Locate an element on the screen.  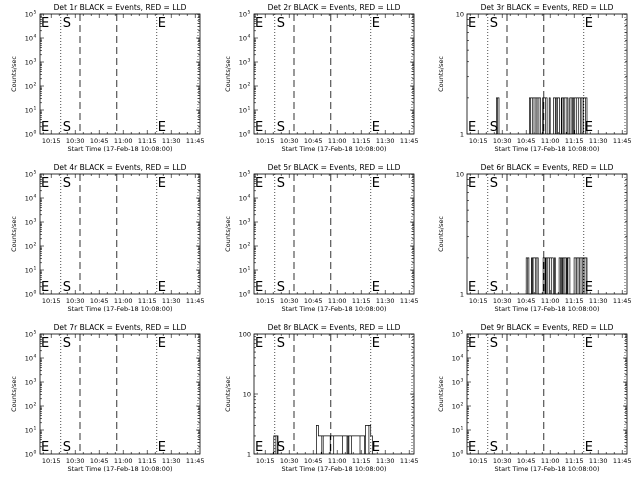
y-tick-exponent: 3 is located at coordinates (35, 221).